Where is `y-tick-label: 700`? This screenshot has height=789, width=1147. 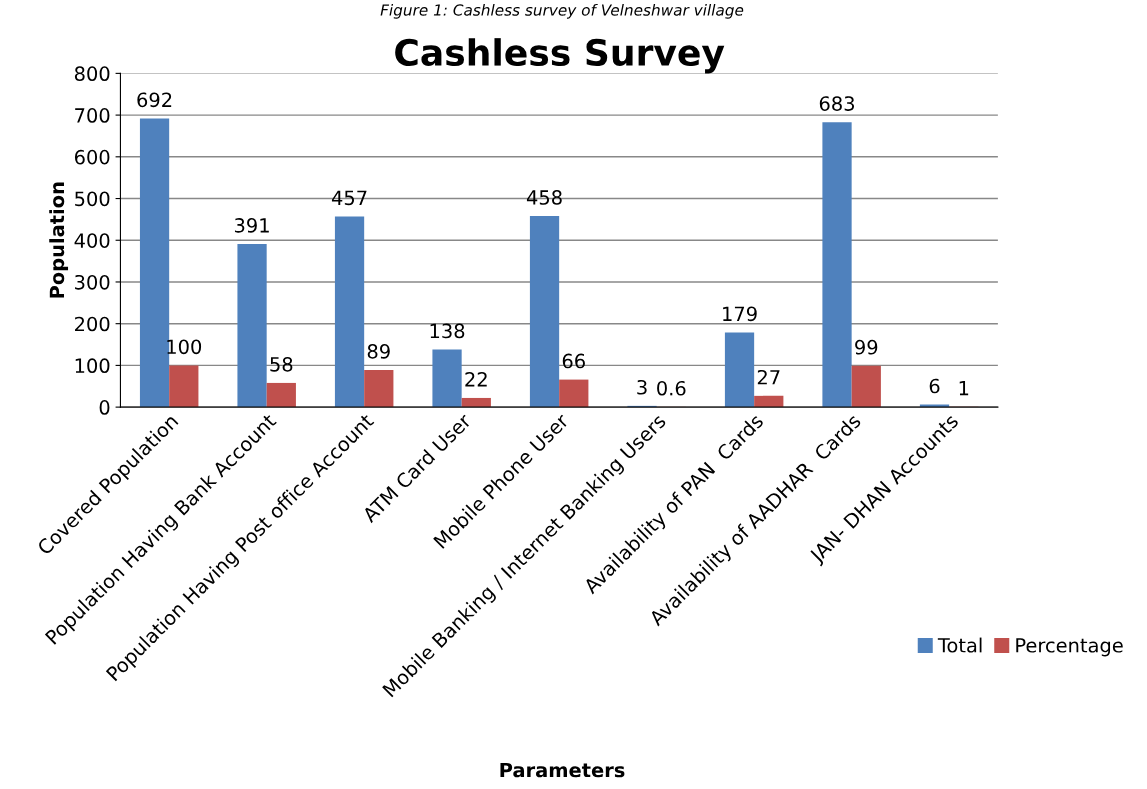
y-tick-label: 700 is located at coordinates (92, 115).